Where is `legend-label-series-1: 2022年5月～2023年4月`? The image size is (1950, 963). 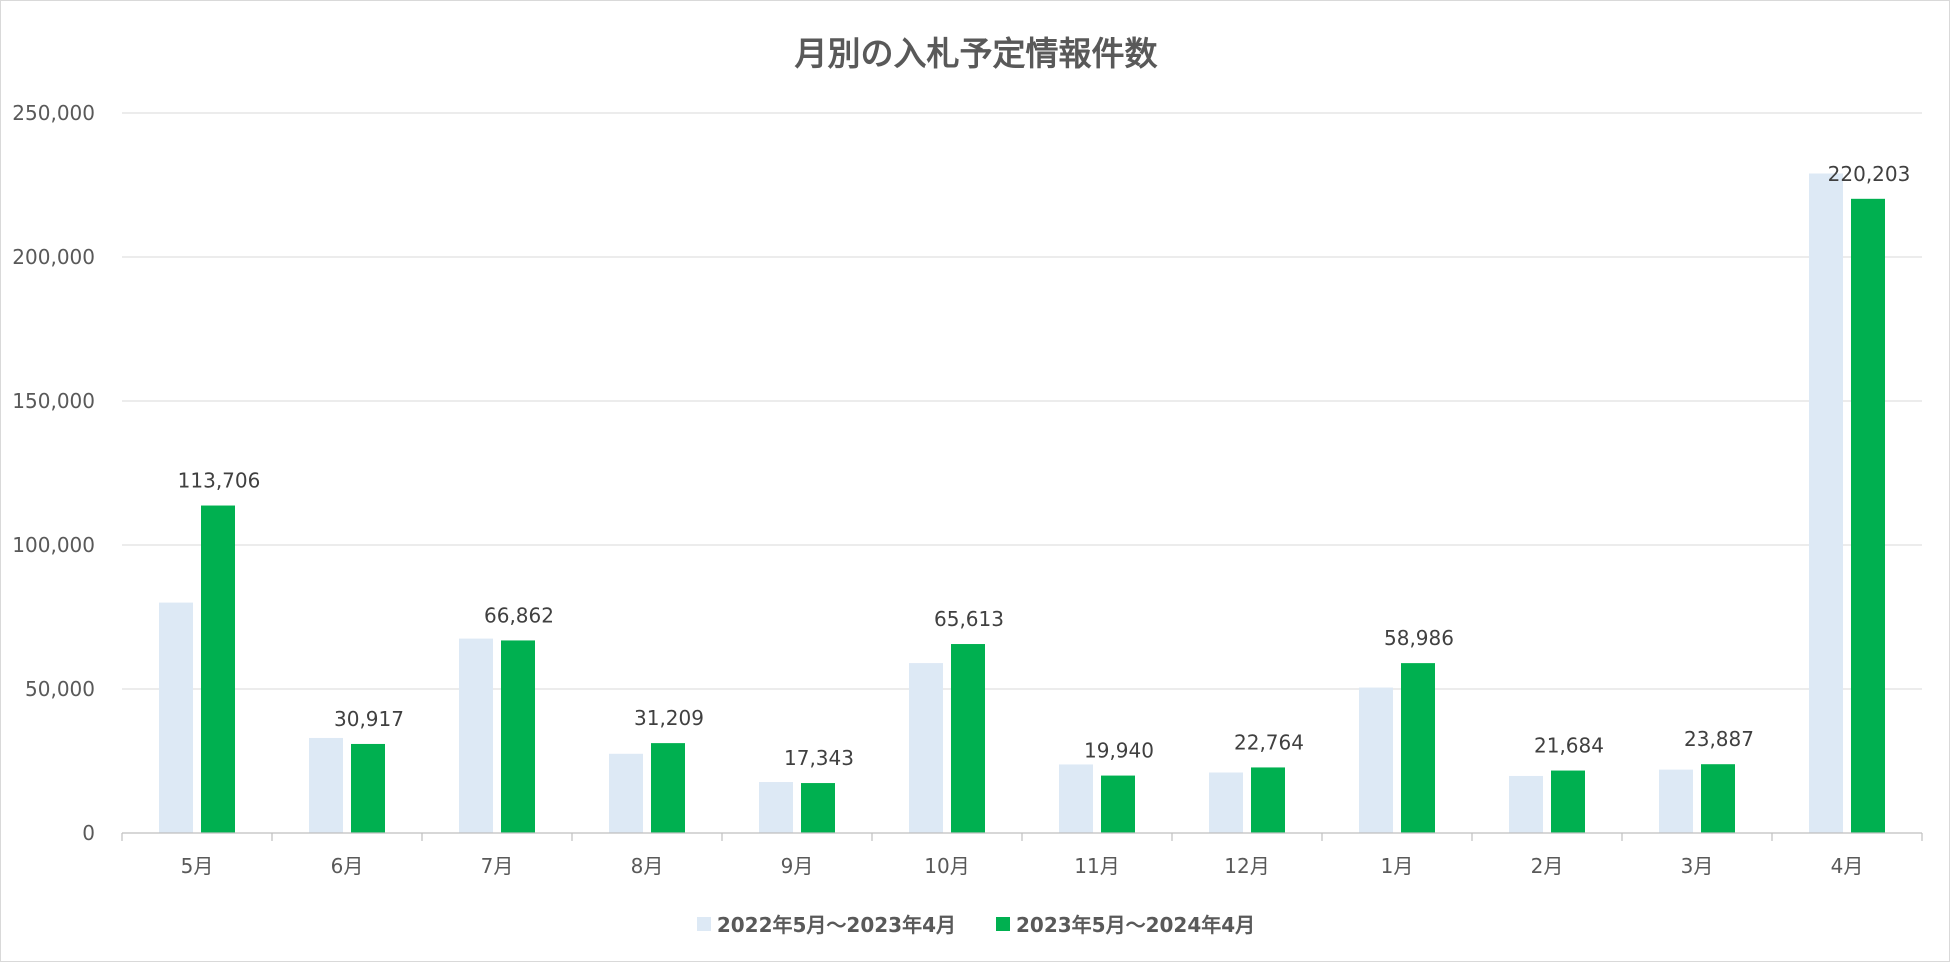
legend-label-series-1: 2022年5月～2023年4月 is located at coordinates (836, 925).